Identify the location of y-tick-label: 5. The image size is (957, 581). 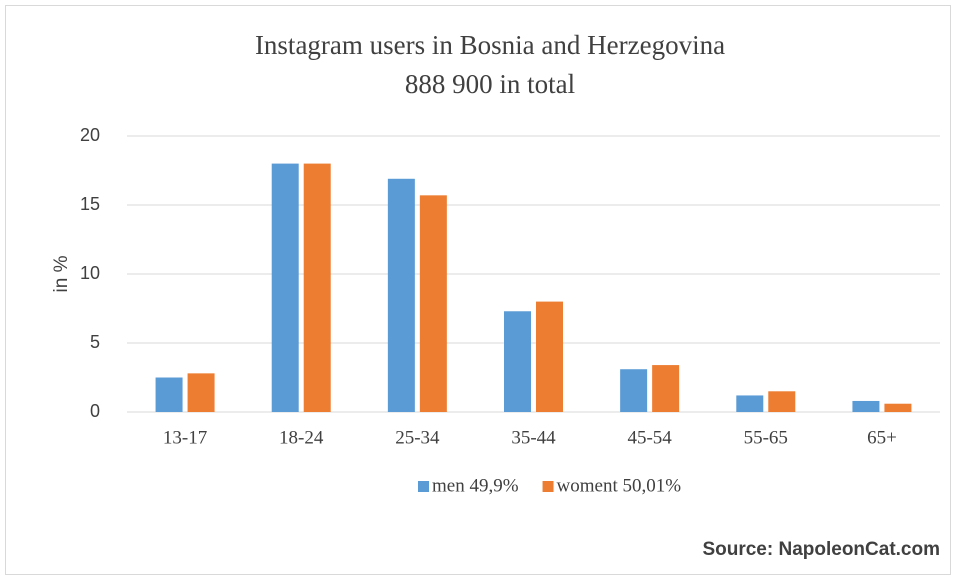
(95, 342).